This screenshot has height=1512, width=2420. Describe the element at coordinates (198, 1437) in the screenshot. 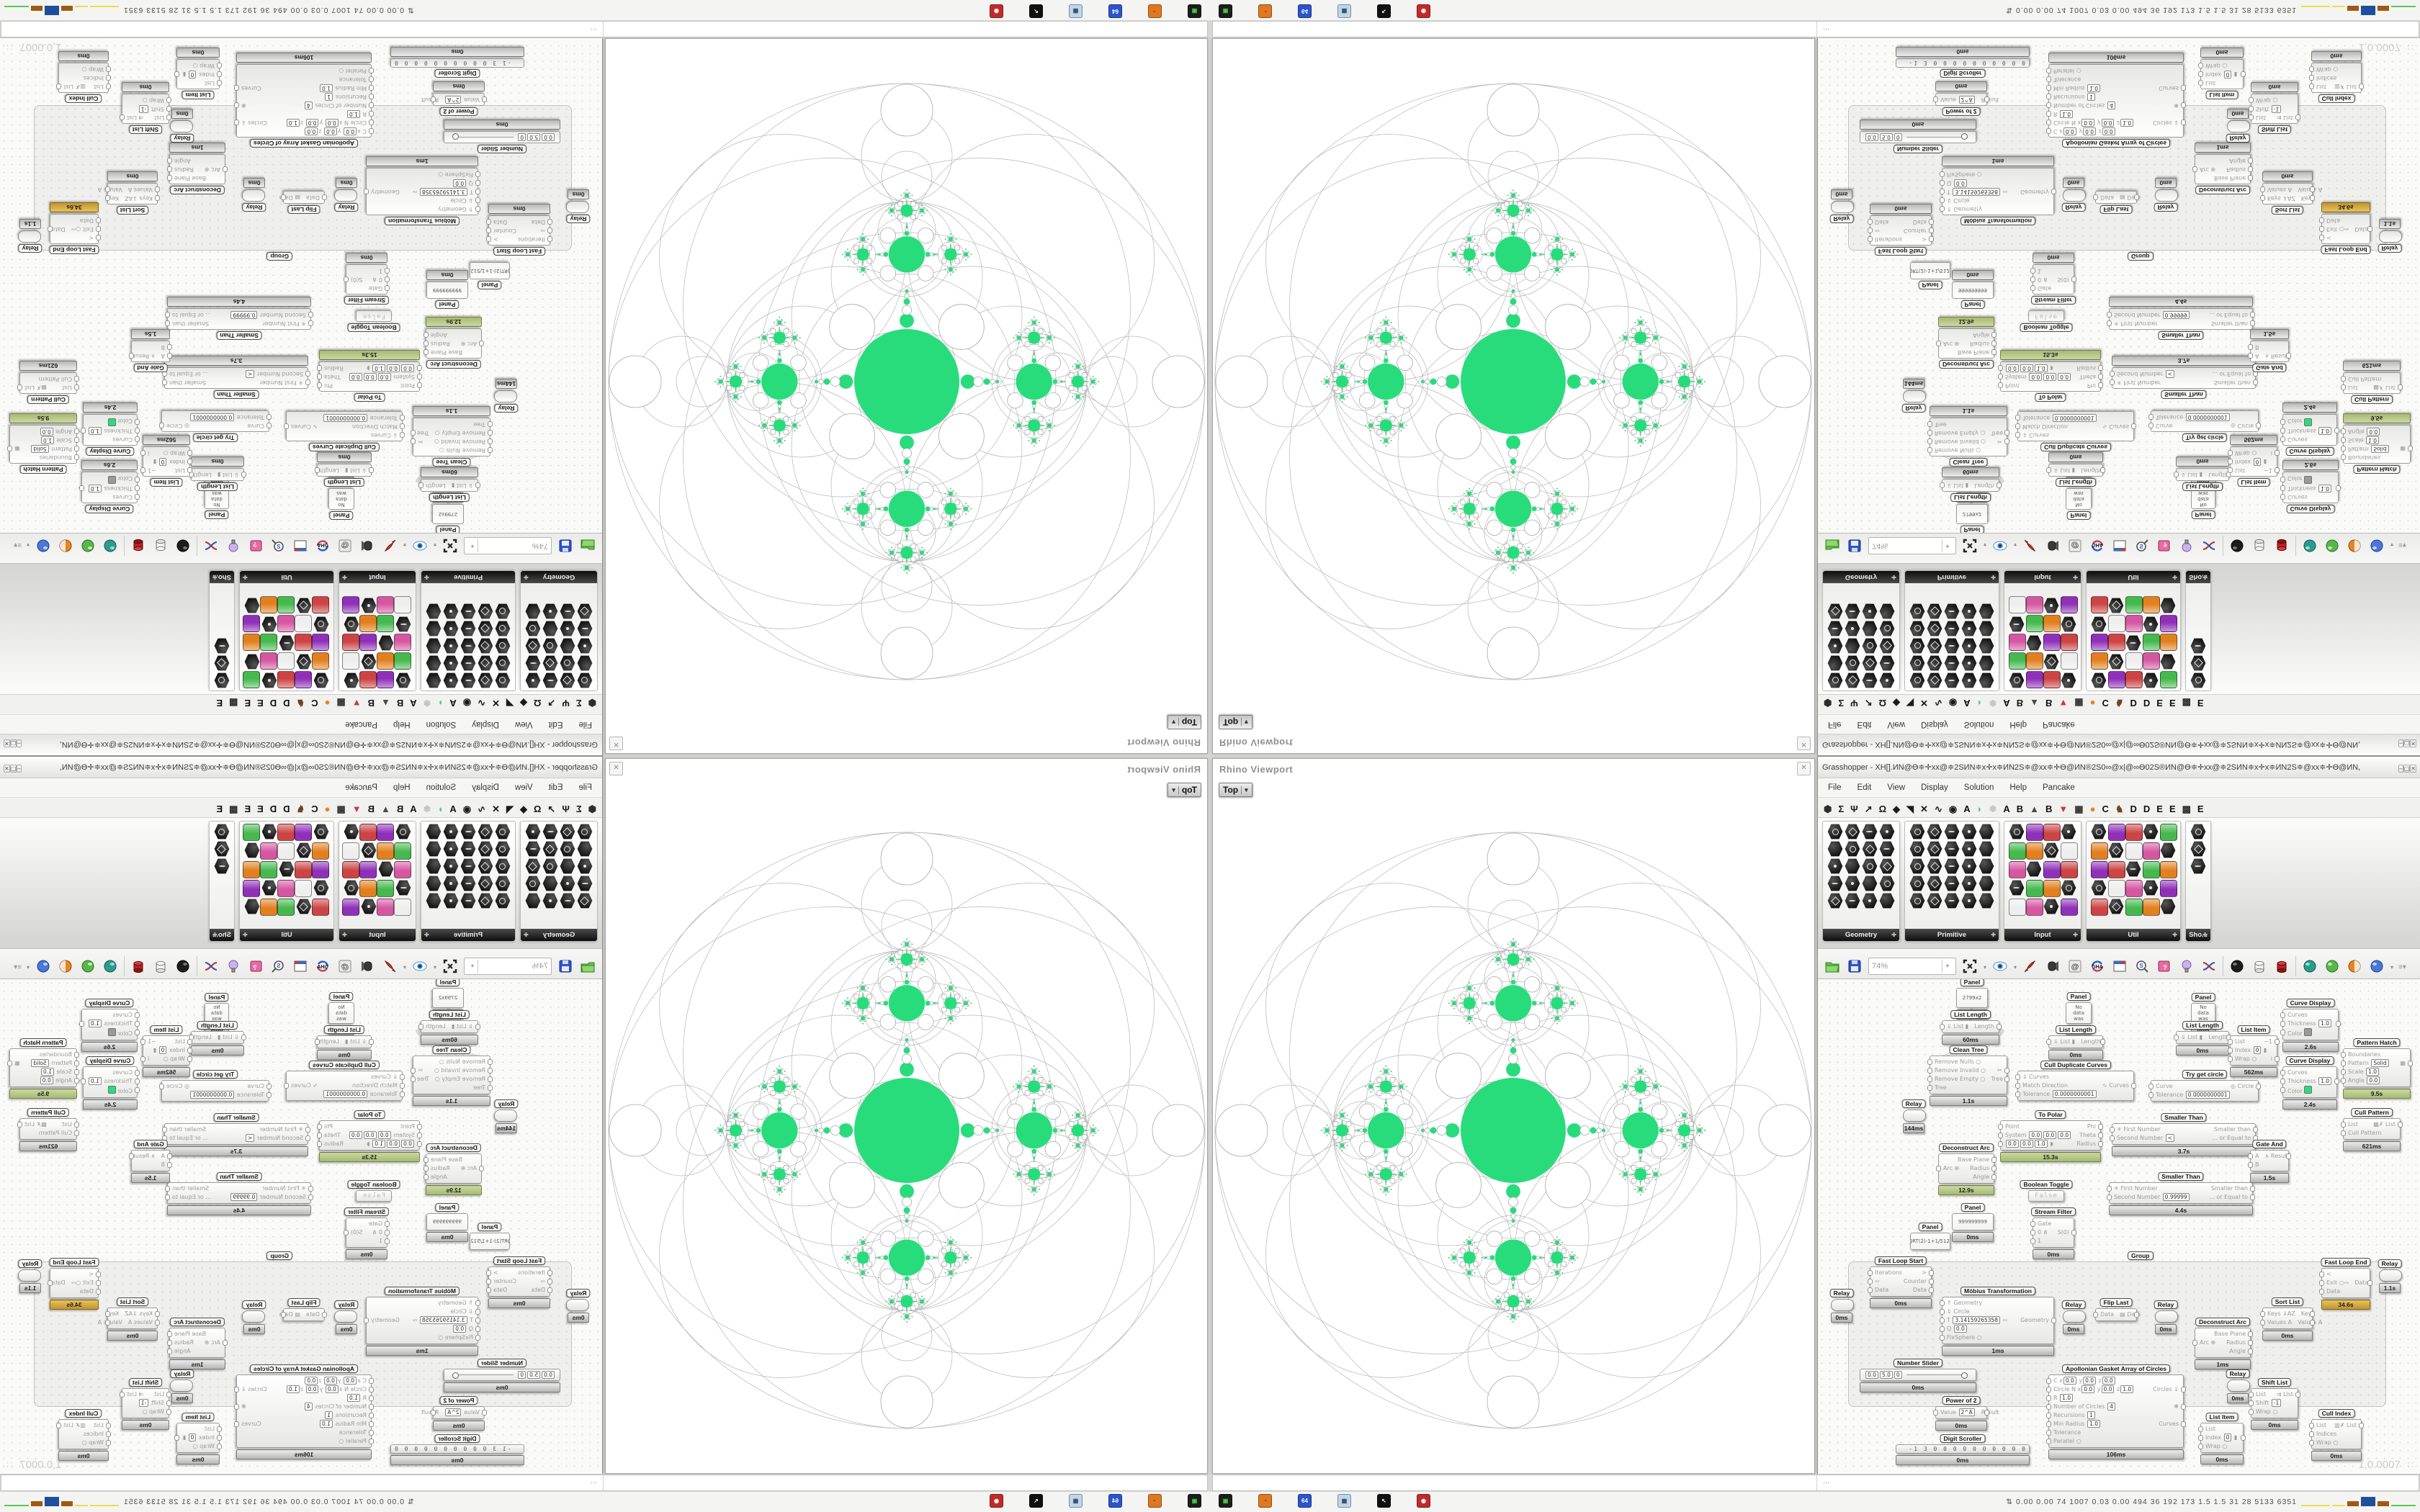

I see `port-left: Index 0 ▮` at that location.